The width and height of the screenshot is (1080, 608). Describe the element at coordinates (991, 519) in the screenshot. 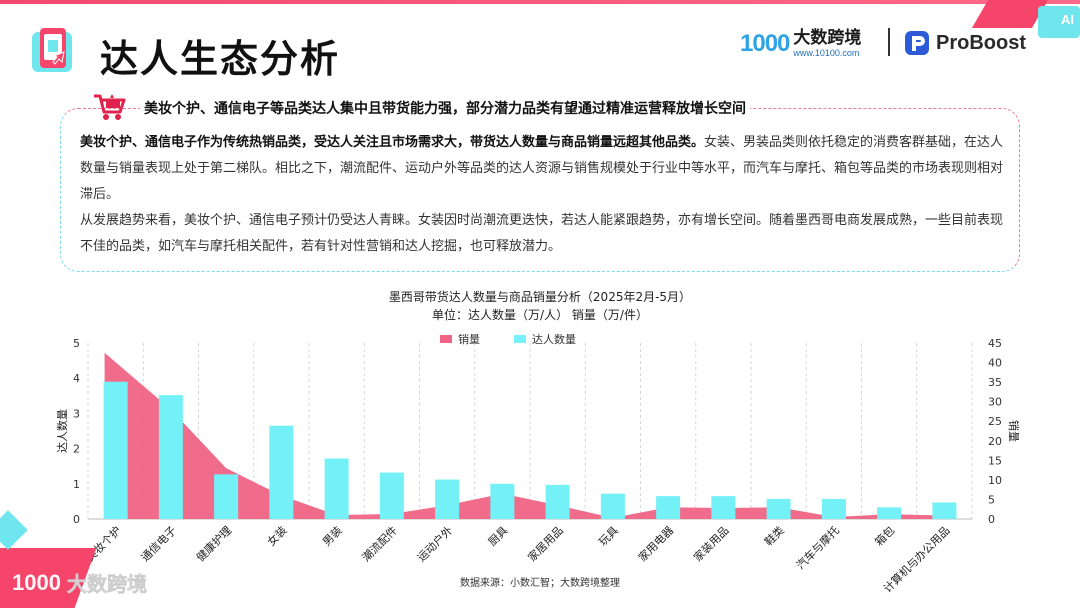

I see `right-tick-label: 0` at that location.